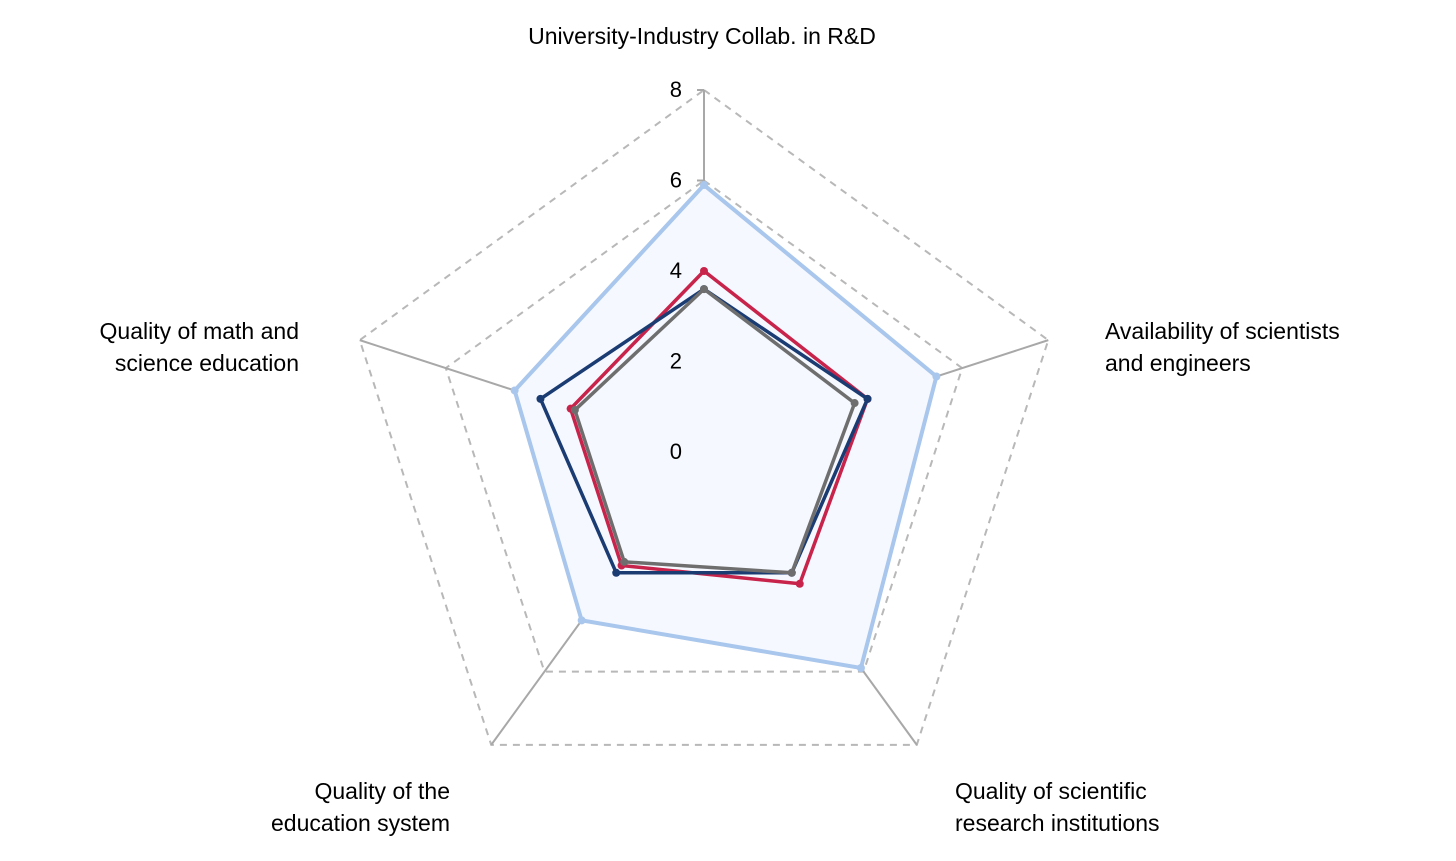 The height and width of the screenshot is (861, 1456). Describe the element at coordinates (676, 361) in the screenshot. I see `tick-label: 2` at that location.